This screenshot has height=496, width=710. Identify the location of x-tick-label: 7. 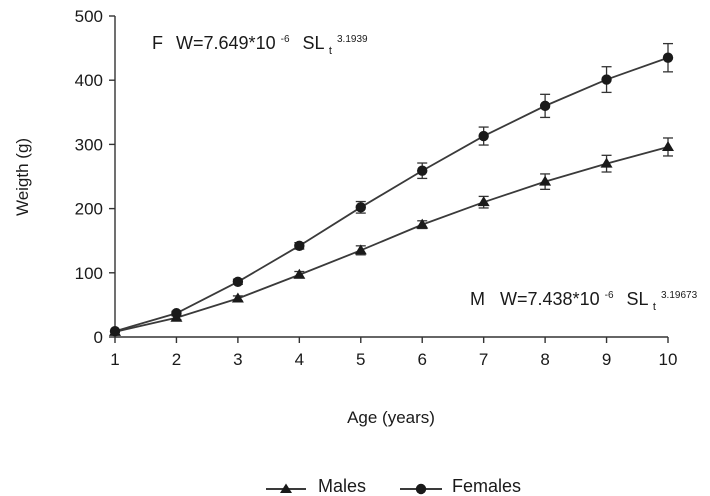
(483, 359).